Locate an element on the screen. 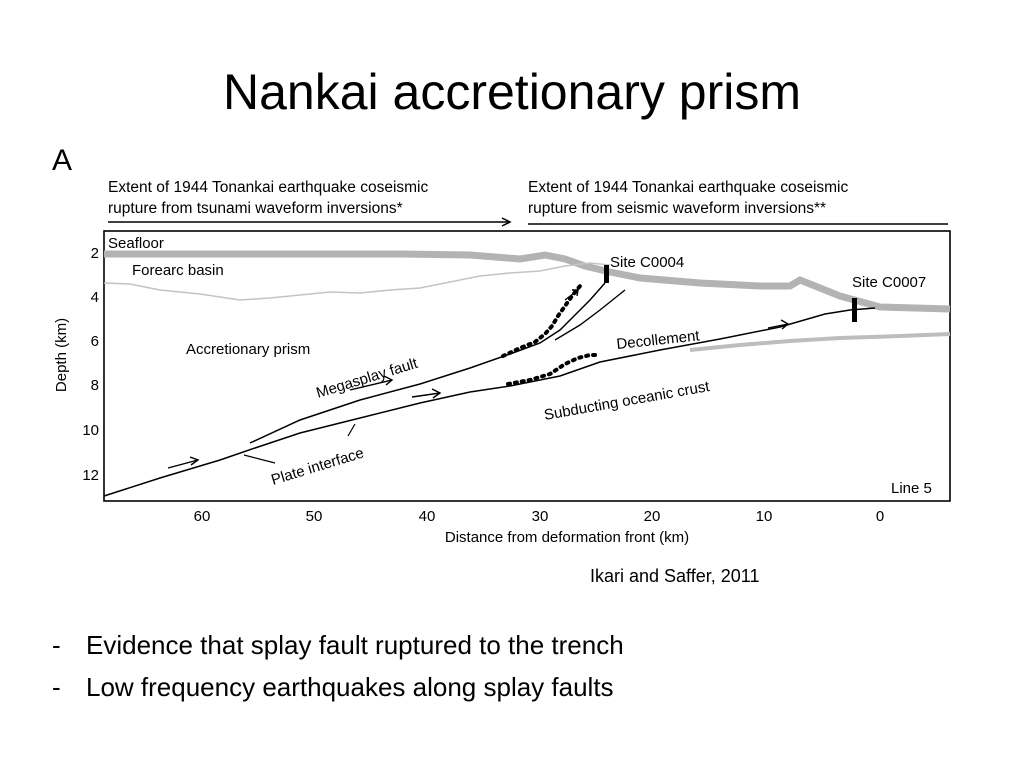  site-c0007-borehole is located at coordinates (854, 310).